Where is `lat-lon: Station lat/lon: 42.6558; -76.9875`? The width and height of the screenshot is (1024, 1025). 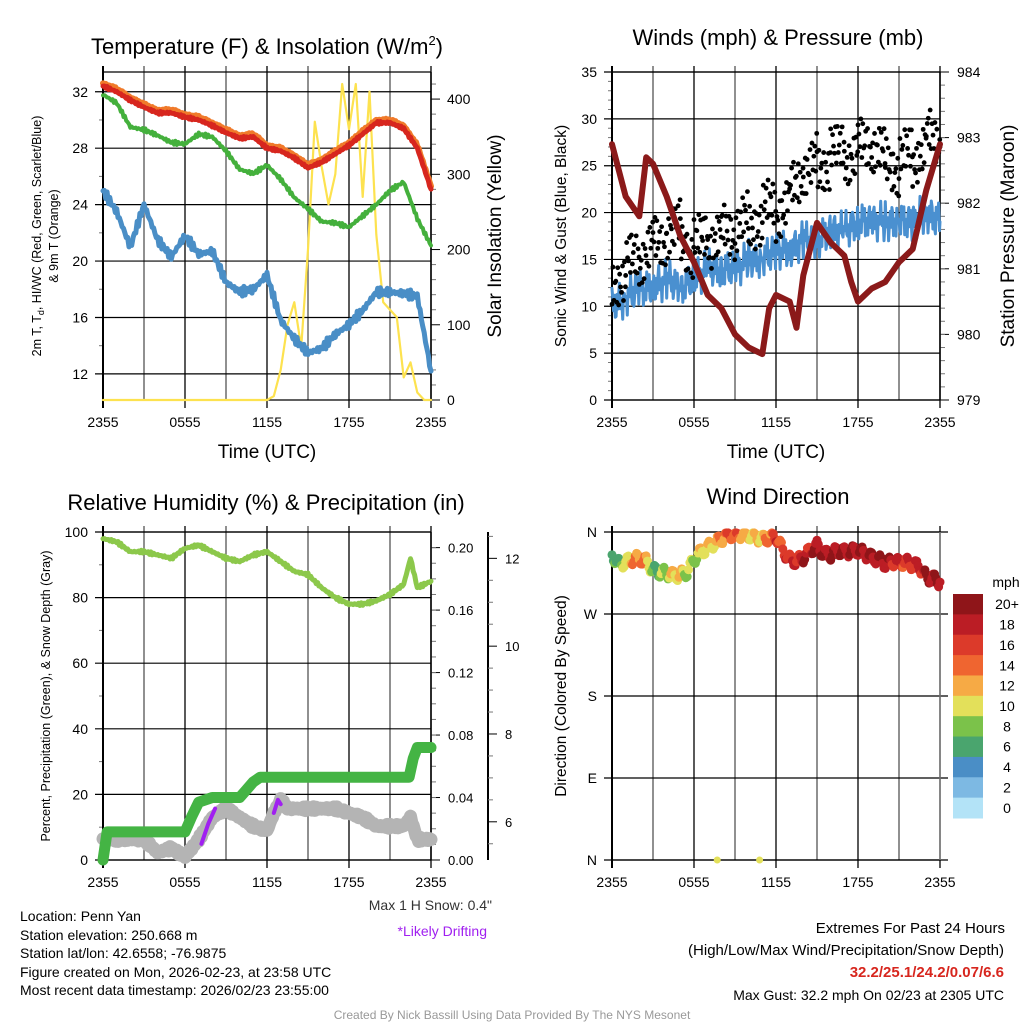
lat-lon: Station lat/lon: 42.6558; -76.9875 is located at coordinates (123, 953).